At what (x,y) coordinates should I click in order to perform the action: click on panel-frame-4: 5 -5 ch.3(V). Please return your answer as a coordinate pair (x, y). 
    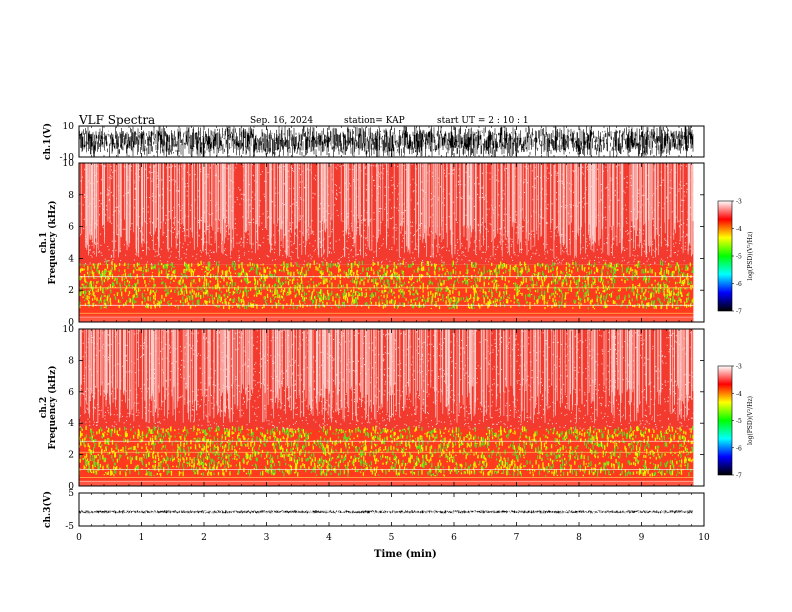
    Looking at the image, I should click on (373, 510).